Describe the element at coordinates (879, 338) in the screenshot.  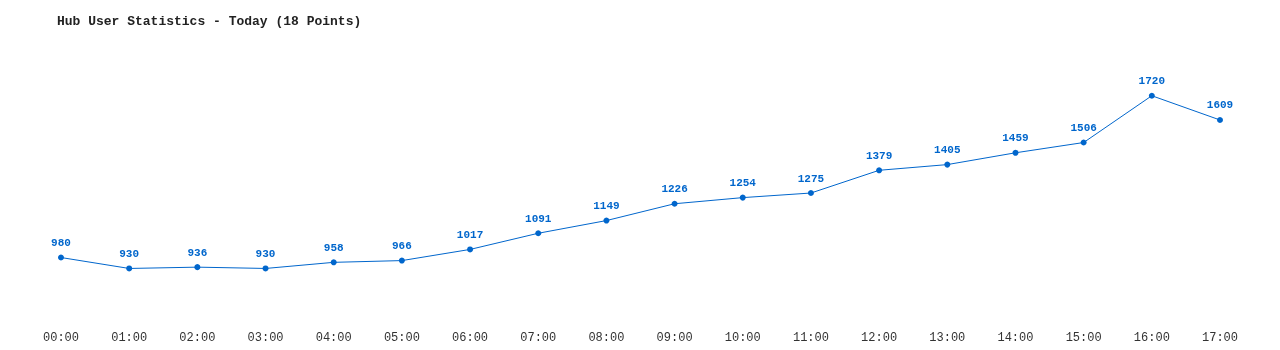
I see `x-tick-label: 12:00` at that location.